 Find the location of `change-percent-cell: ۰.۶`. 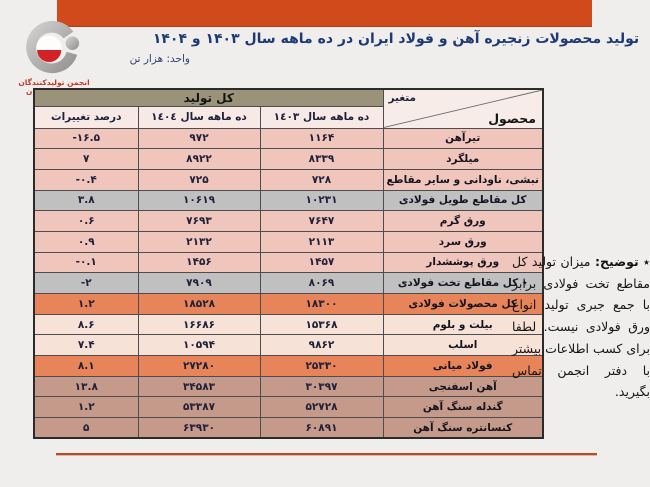

change-percent-cell: ۰.۶ is located at coordinates (86, 221).